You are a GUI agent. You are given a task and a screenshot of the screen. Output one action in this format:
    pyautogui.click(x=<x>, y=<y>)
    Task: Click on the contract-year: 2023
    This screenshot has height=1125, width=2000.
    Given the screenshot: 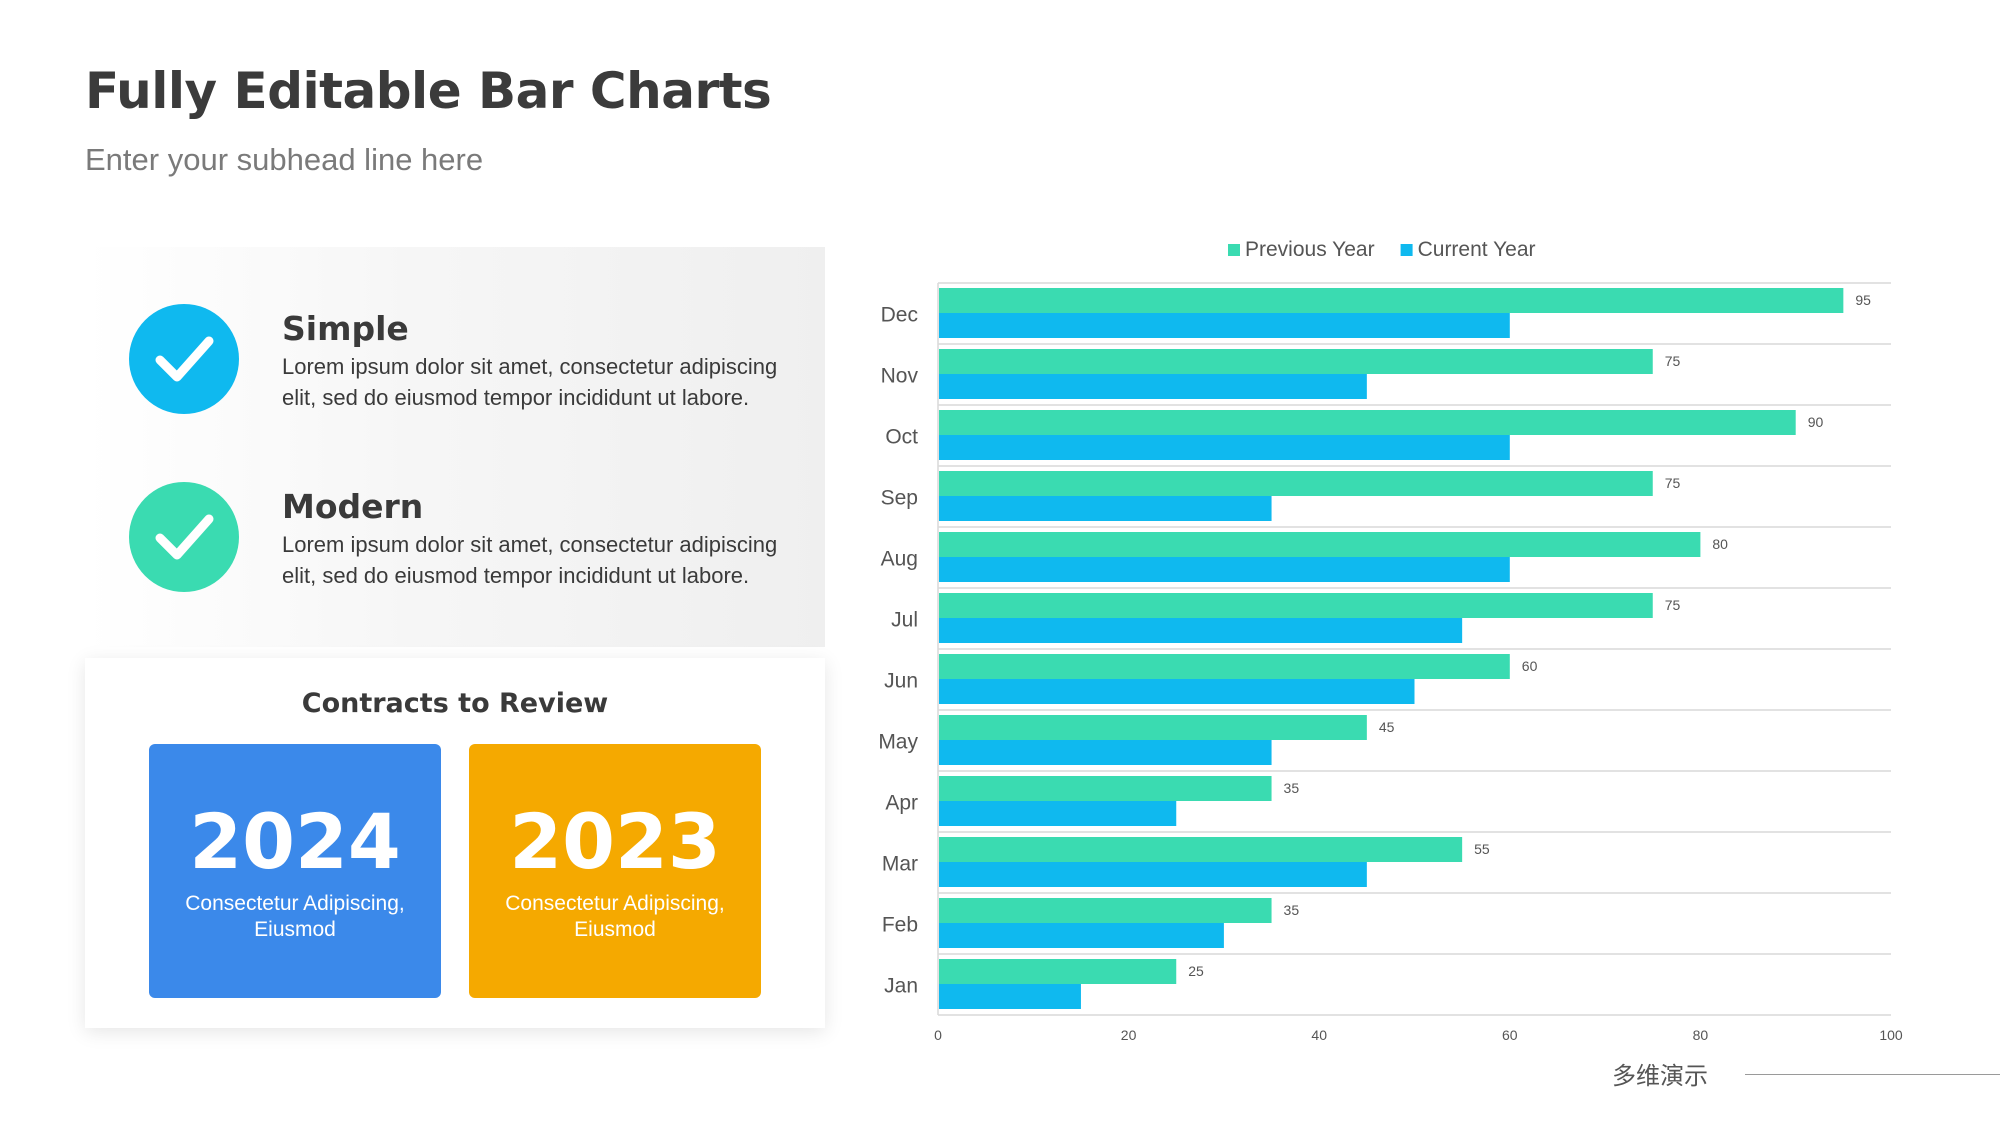 What is the action you would take?
    pyautogui.click(x=615, y=841)
    